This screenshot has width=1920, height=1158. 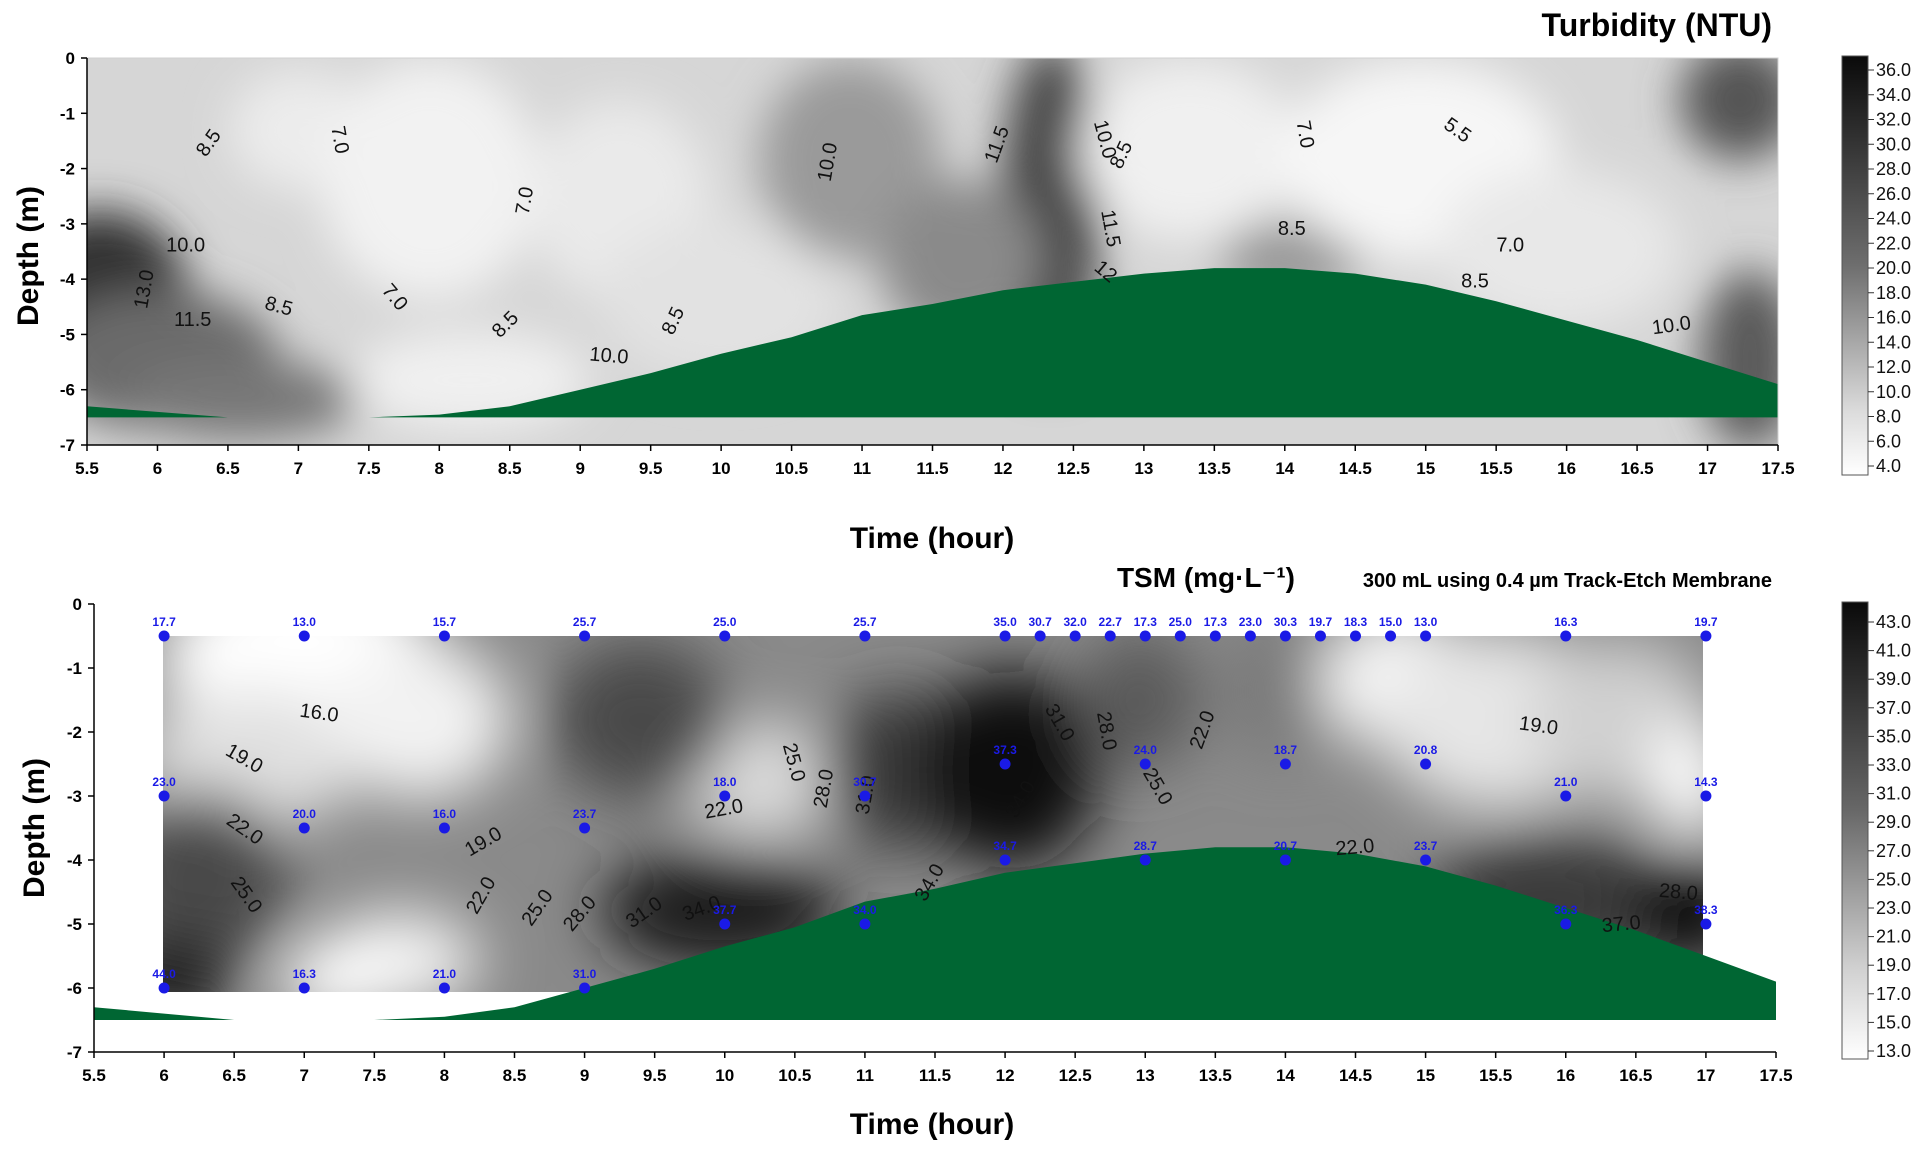 What do you see at coordinates (1496, 468) in the screenshot?
I see `x-tick-label: 15.5` at bounding box center [1496, 468].